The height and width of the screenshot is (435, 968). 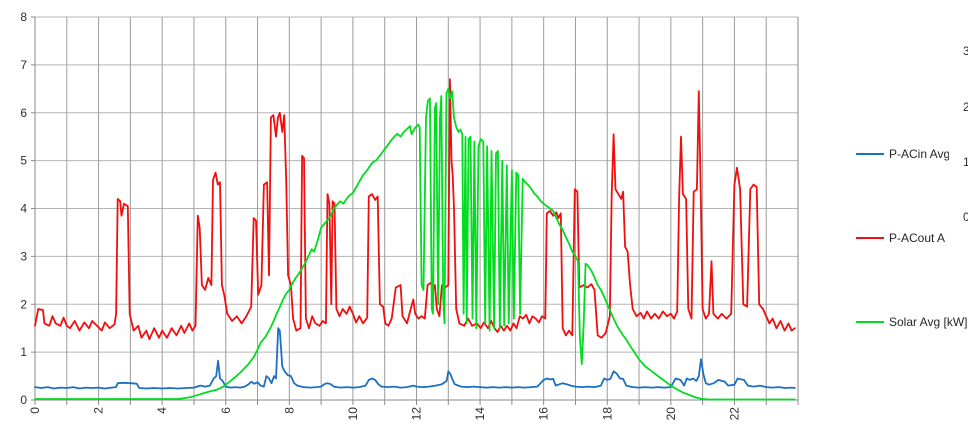 What do you see at coordinates (23, 256) in the screenshot?
I see `y-tick-label: 3` at bounding box center [23, 256].